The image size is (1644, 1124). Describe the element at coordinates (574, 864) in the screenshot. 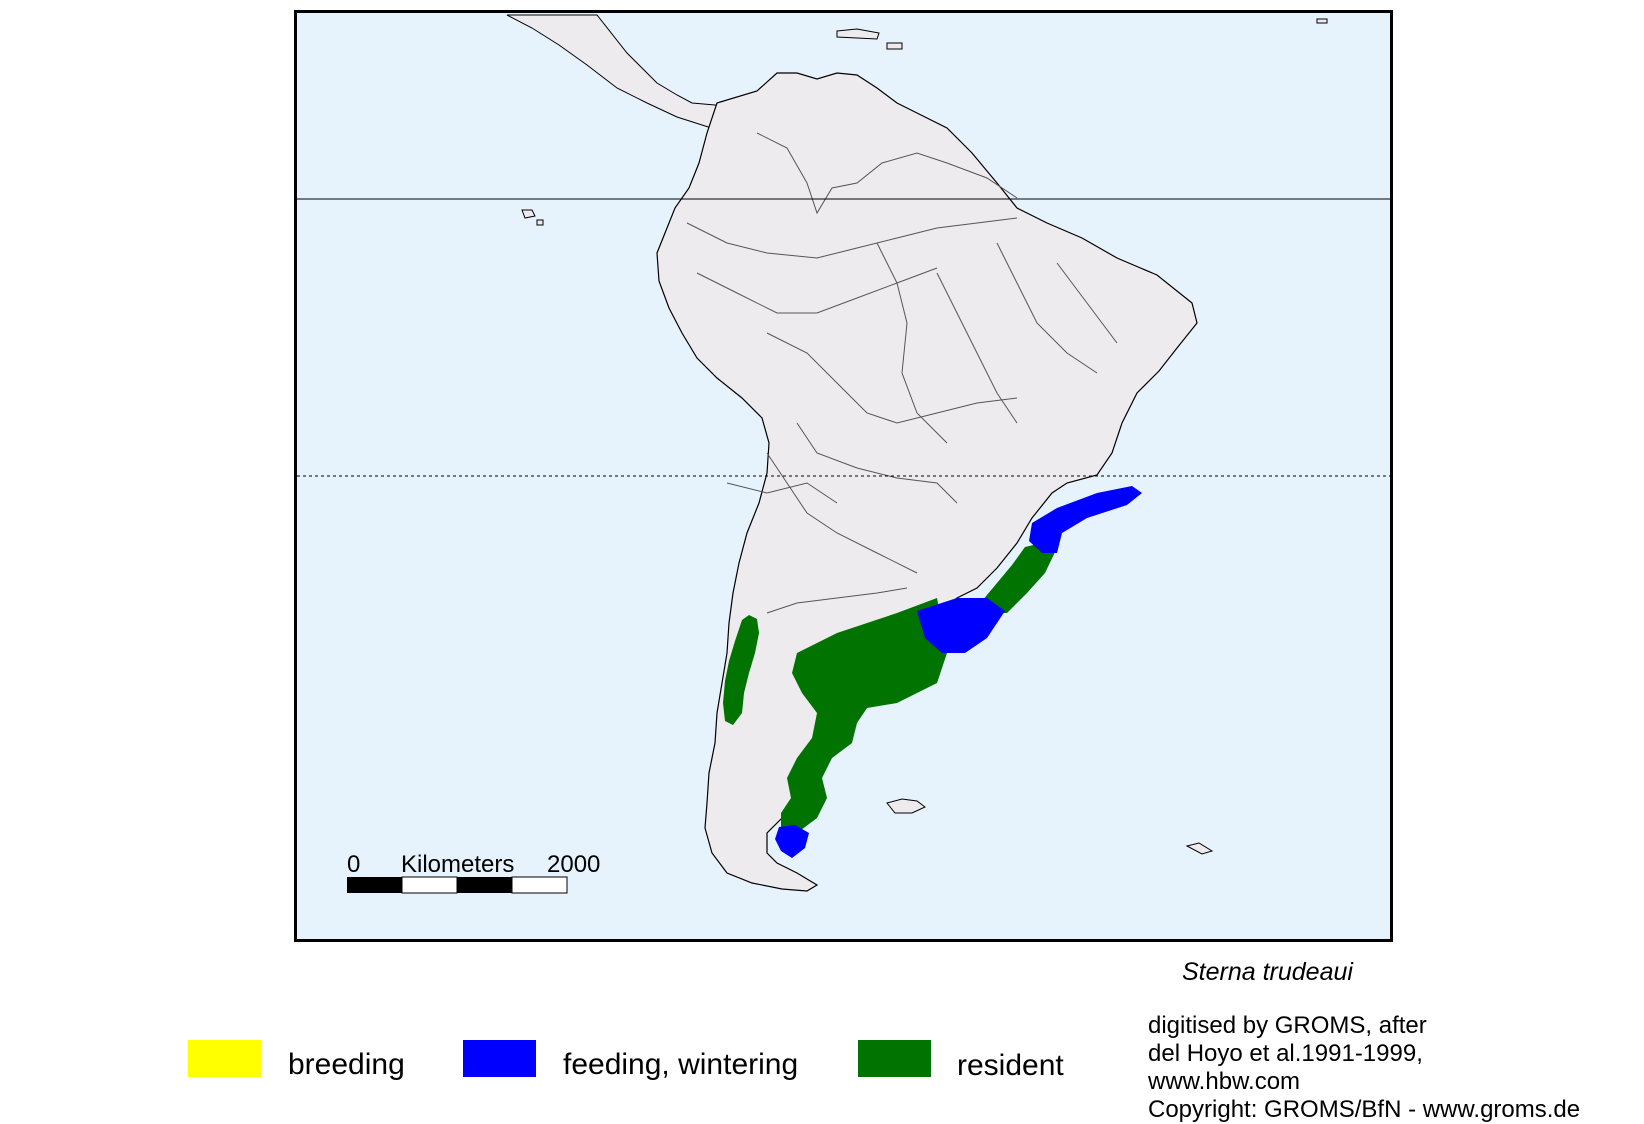

I see `scale-label-max: 2000` at that location.